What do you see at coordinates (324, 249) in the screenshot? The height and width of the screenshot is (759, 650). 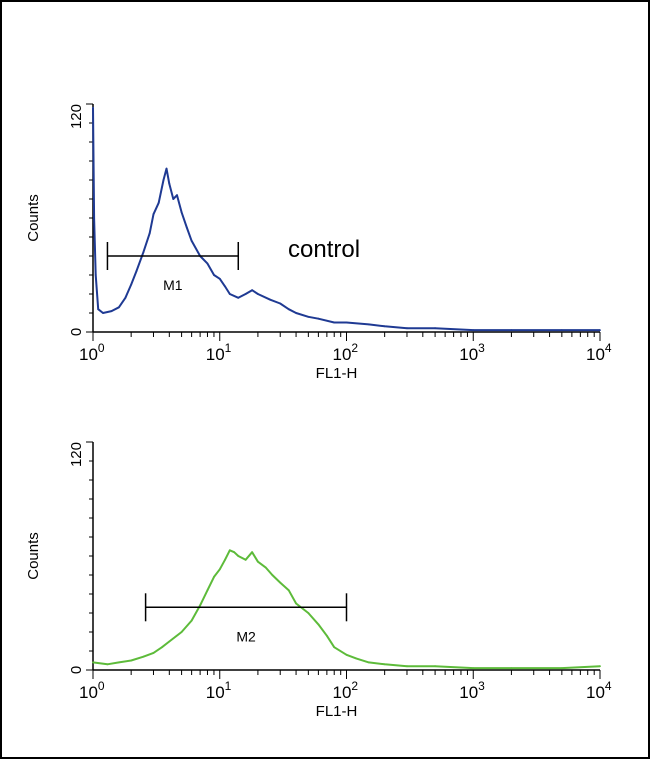 I see `annotation-label: control` at bounding box center [324, 249].